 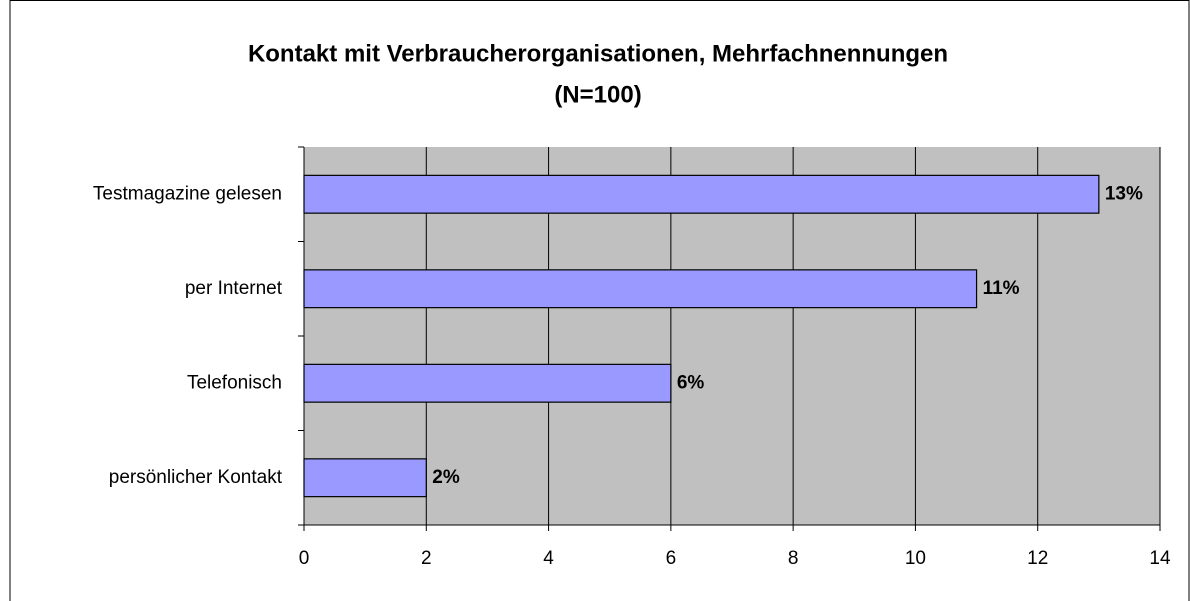 I want to click on y-tick-label: Testmagazine gelesen, so click(x=187, y=193).